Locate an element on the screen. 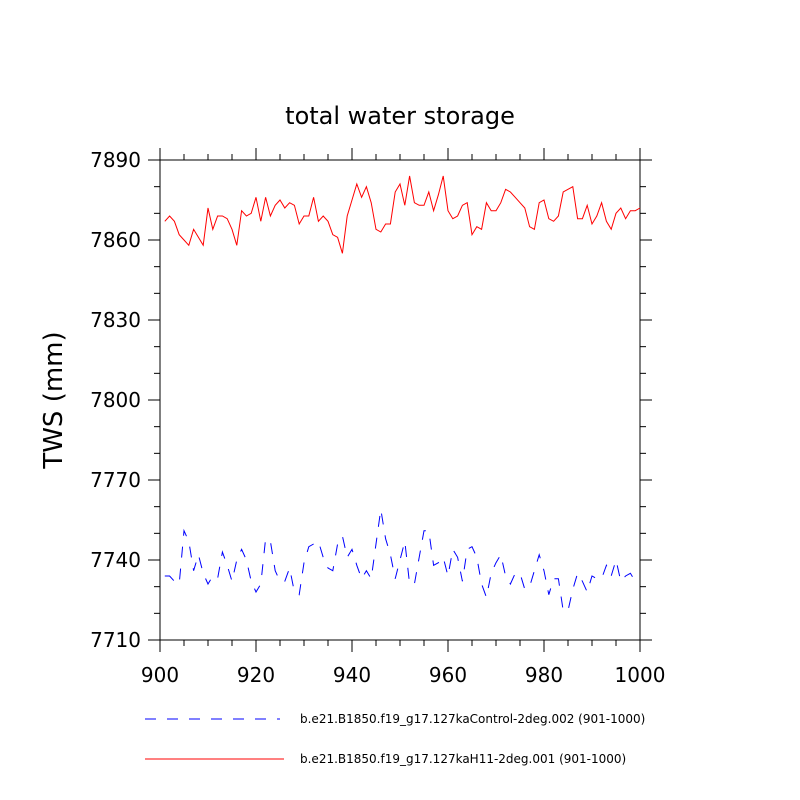 The image size is (800, 800). y-tick-label: 7770 is located at coordinates (115, 480).